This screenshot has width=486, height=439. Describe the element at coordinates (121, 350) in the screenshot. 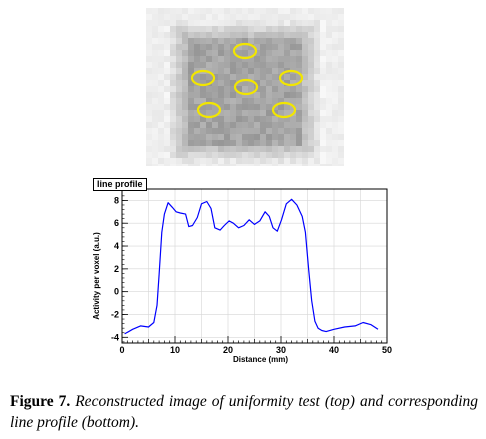

I see `x-tick-label: 0` at that location.